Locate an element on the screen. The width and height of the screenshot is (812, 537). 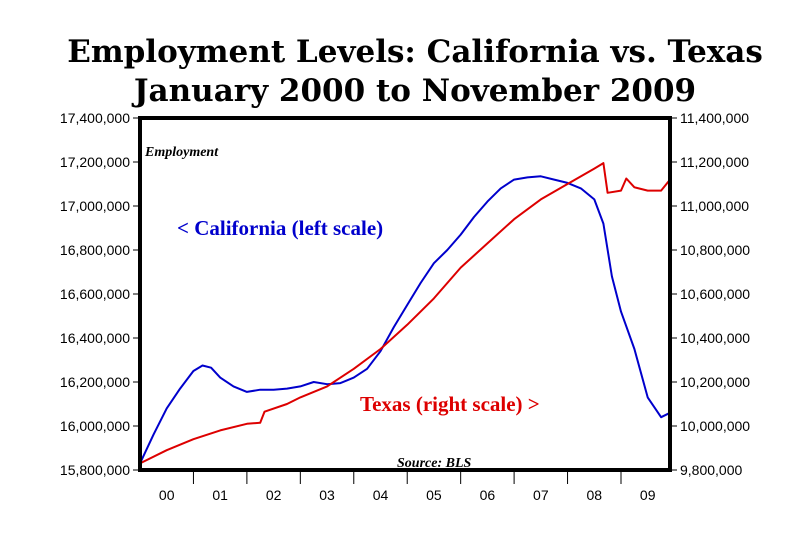
chart-title: Employment Levels: California vs. Texas is located at coordinates (415, 52).